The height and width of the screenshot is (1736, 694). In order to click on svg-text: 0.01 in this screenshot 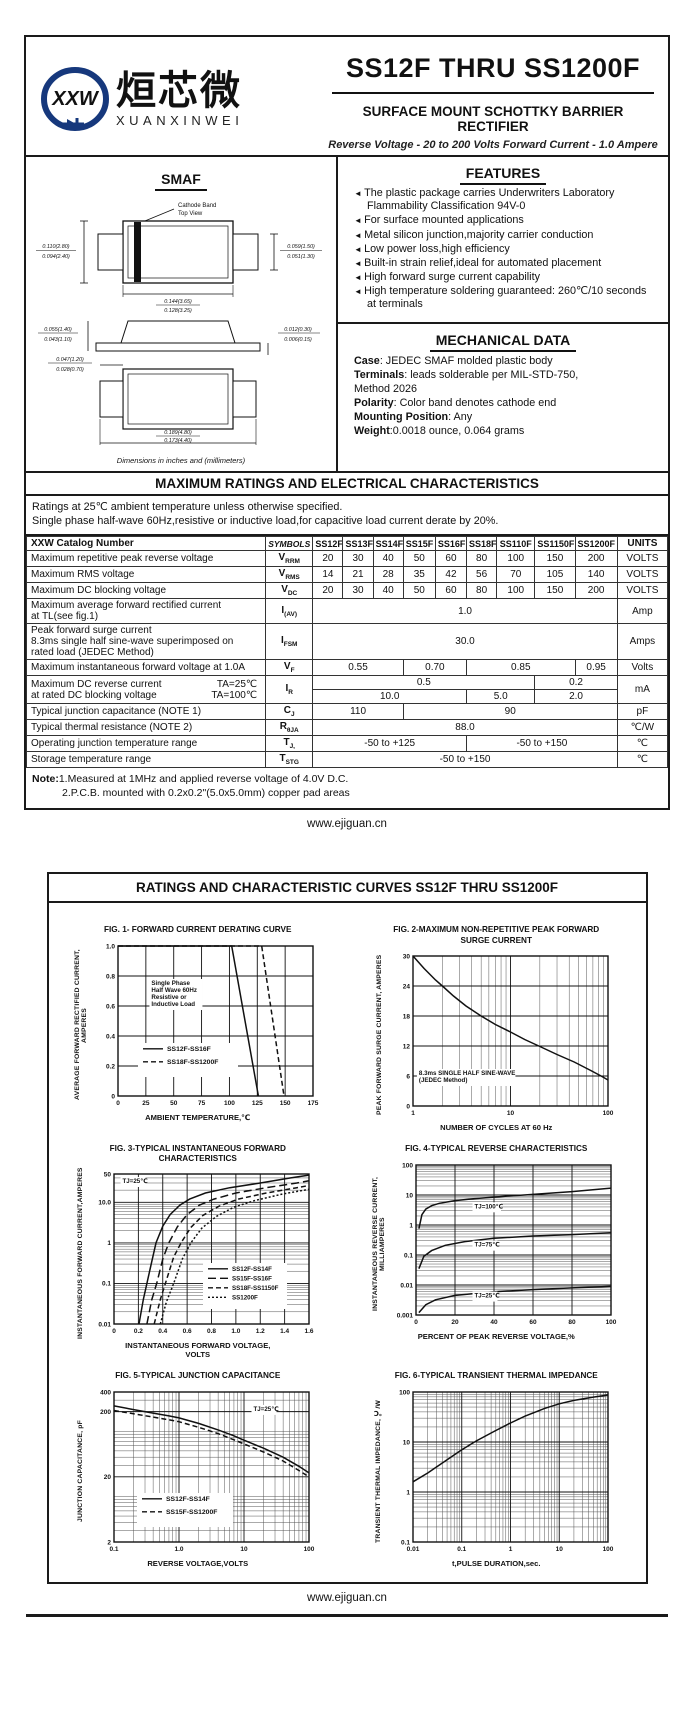, I will do `click(407, 1285)`.